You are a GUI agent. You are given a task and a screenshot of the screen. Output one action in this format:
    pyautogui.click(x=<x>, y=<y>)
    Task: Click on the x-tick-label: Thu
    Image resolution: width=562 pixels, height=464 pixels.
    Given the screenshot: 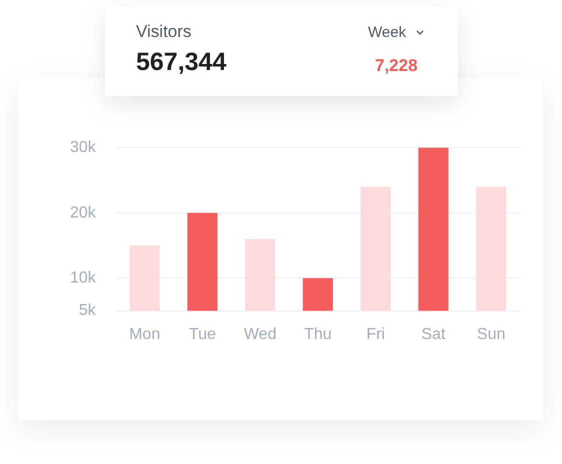 What is the action you would take?
    pyautogui.click(x=318, y=334)
    